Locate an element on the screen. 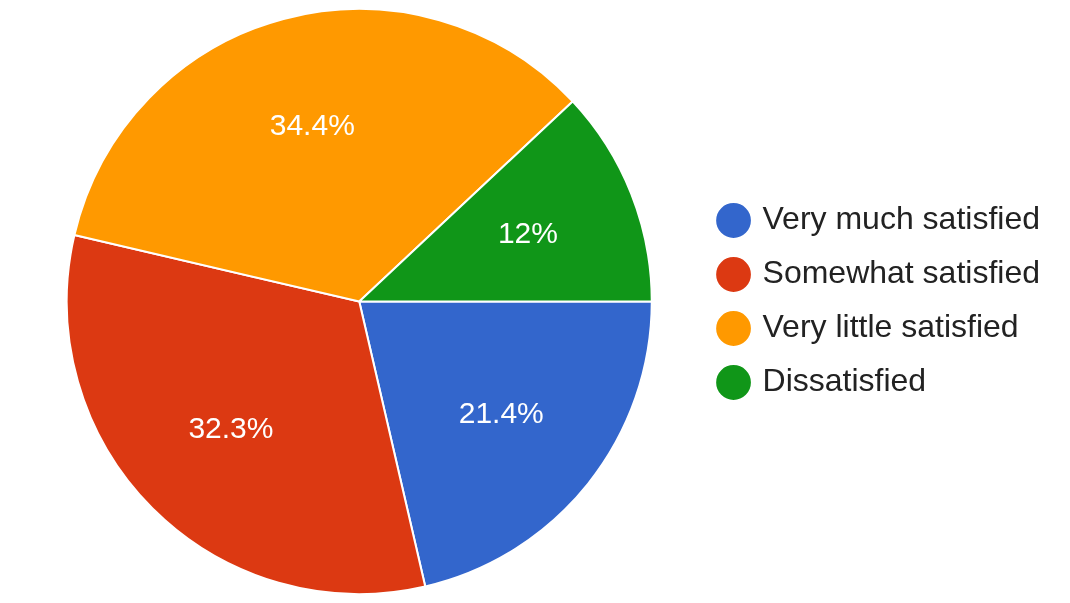 The height and width of the screenshot is (603, 1070). legend-label: Somewhat satisfied is located at coordinates (901, 272).